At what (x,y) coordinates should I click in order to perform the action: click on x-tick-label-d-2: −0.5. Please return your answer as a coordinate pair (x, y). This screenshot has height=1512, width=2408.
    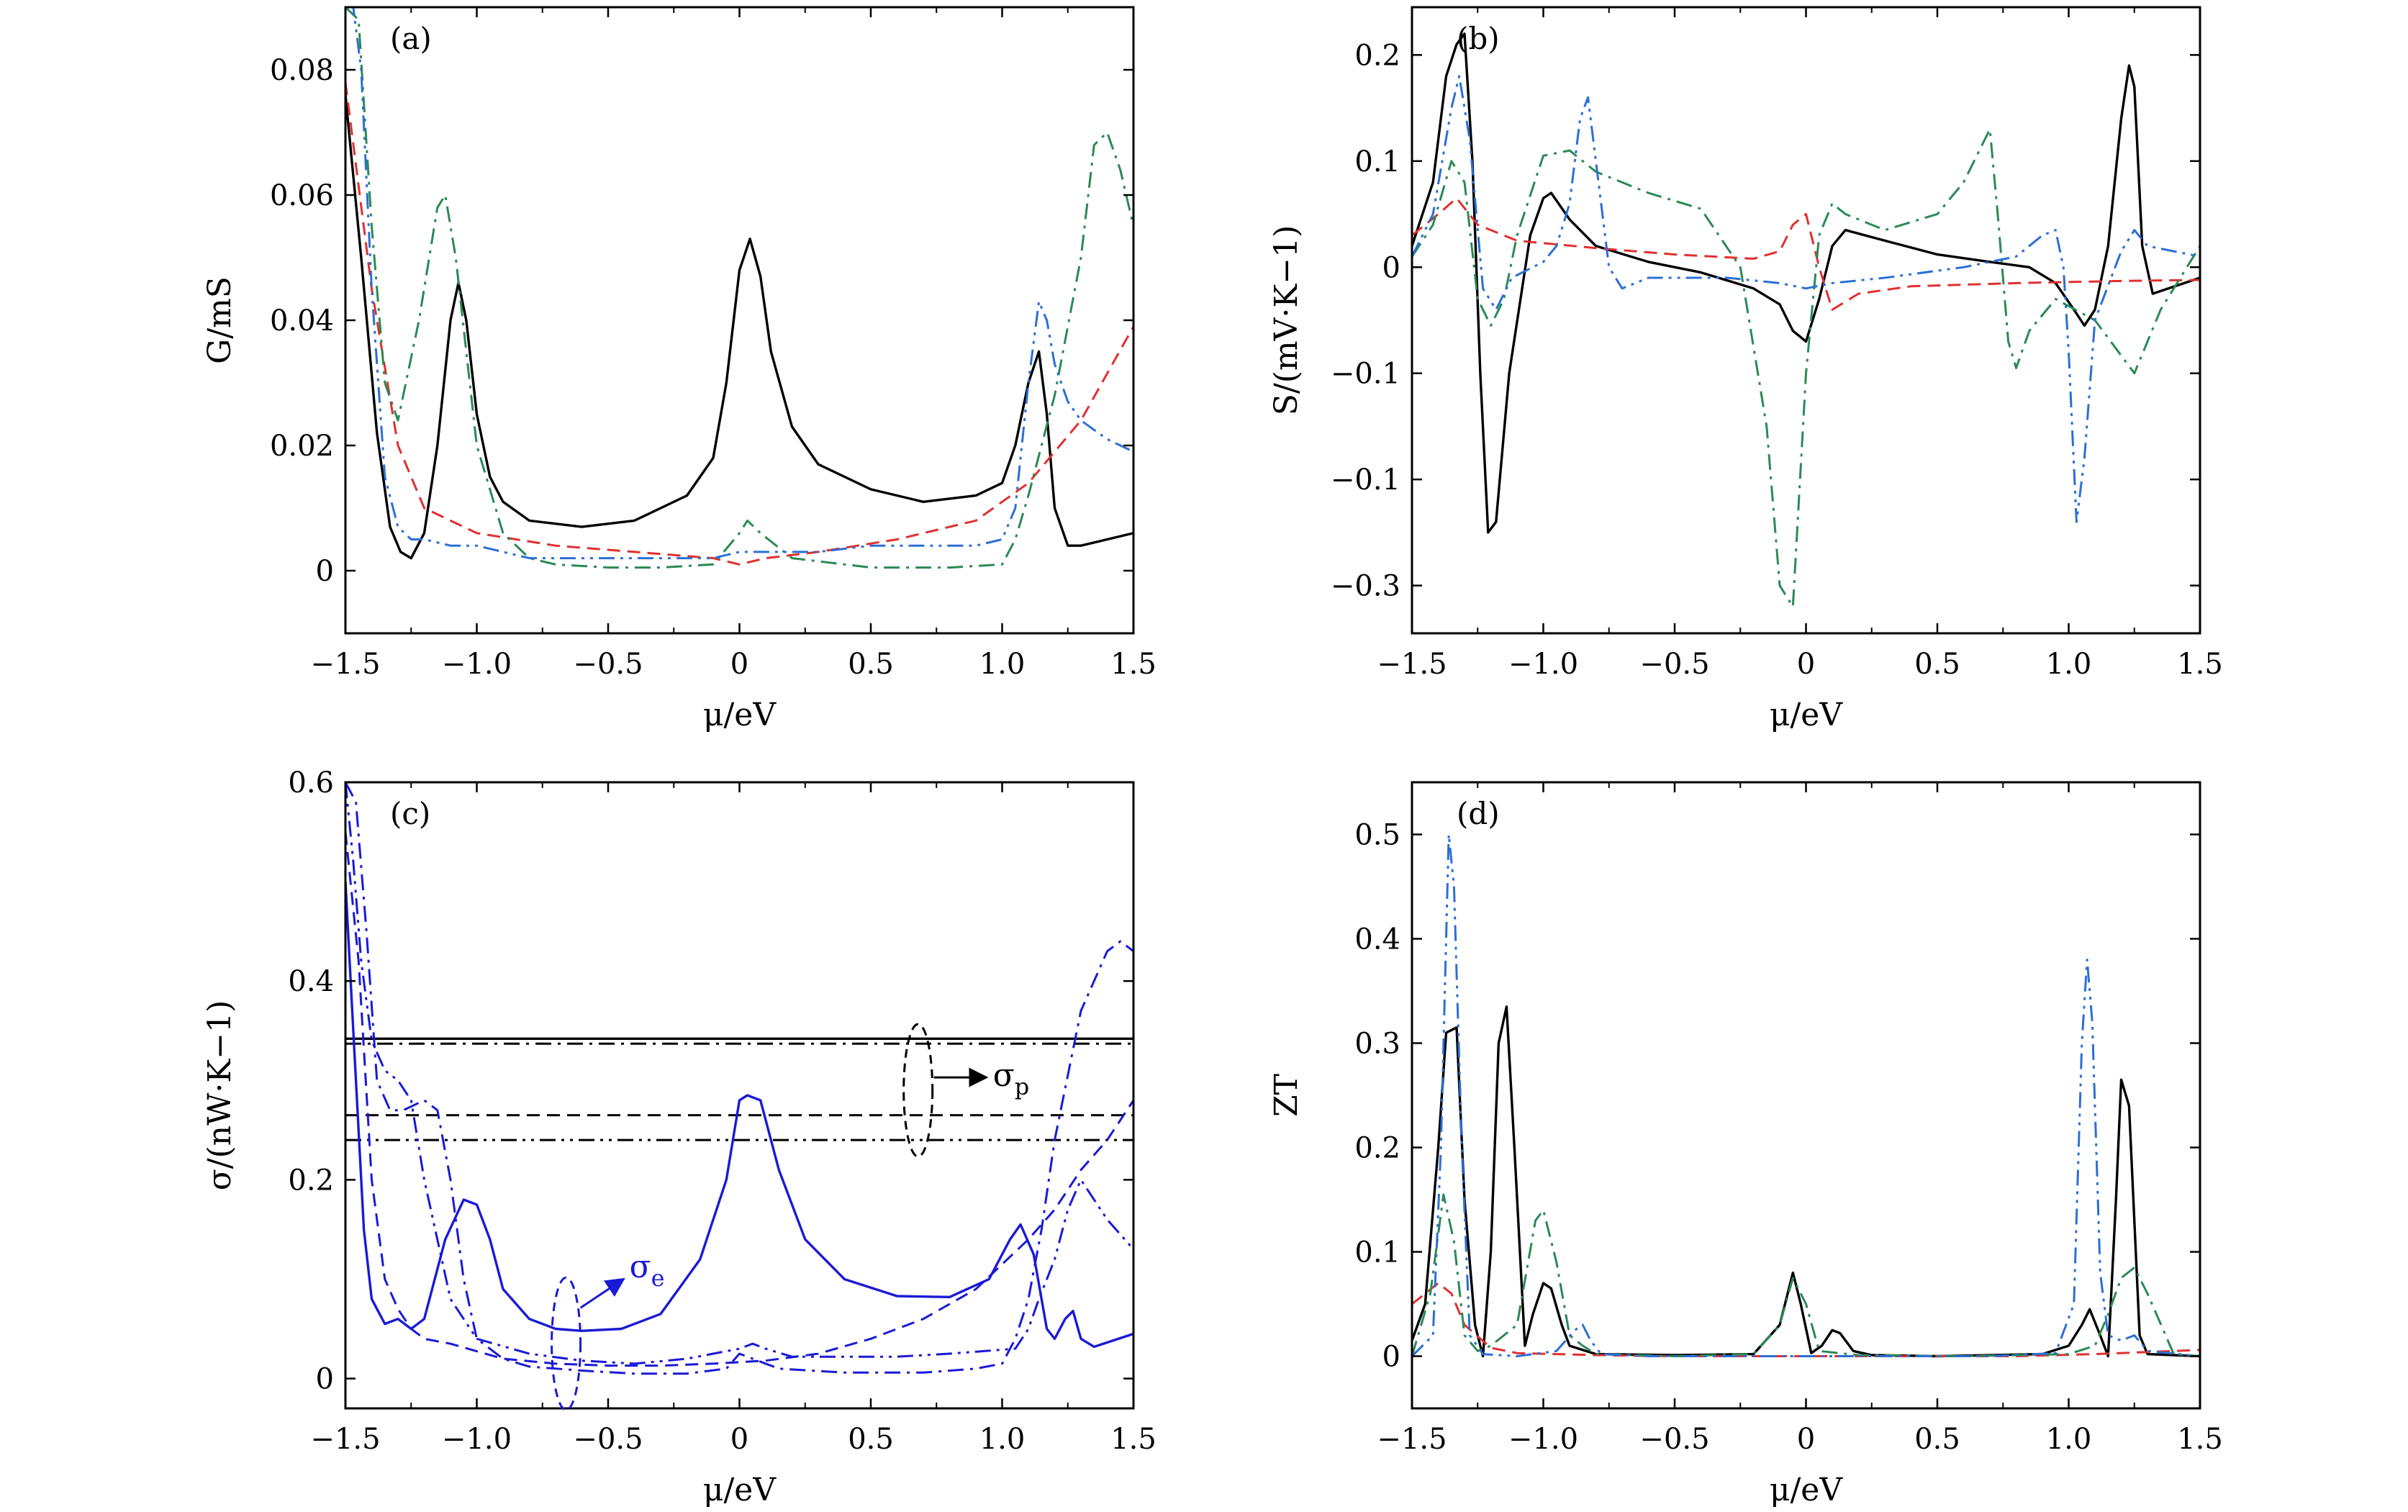
    Looking at the image, I should click on (1674, 1440).